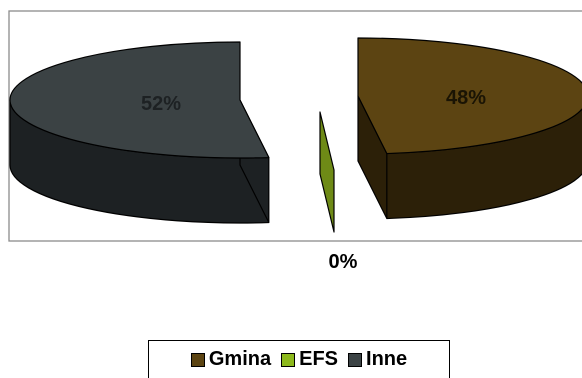  I want to click on slice-efs-face, so click(327, 172).